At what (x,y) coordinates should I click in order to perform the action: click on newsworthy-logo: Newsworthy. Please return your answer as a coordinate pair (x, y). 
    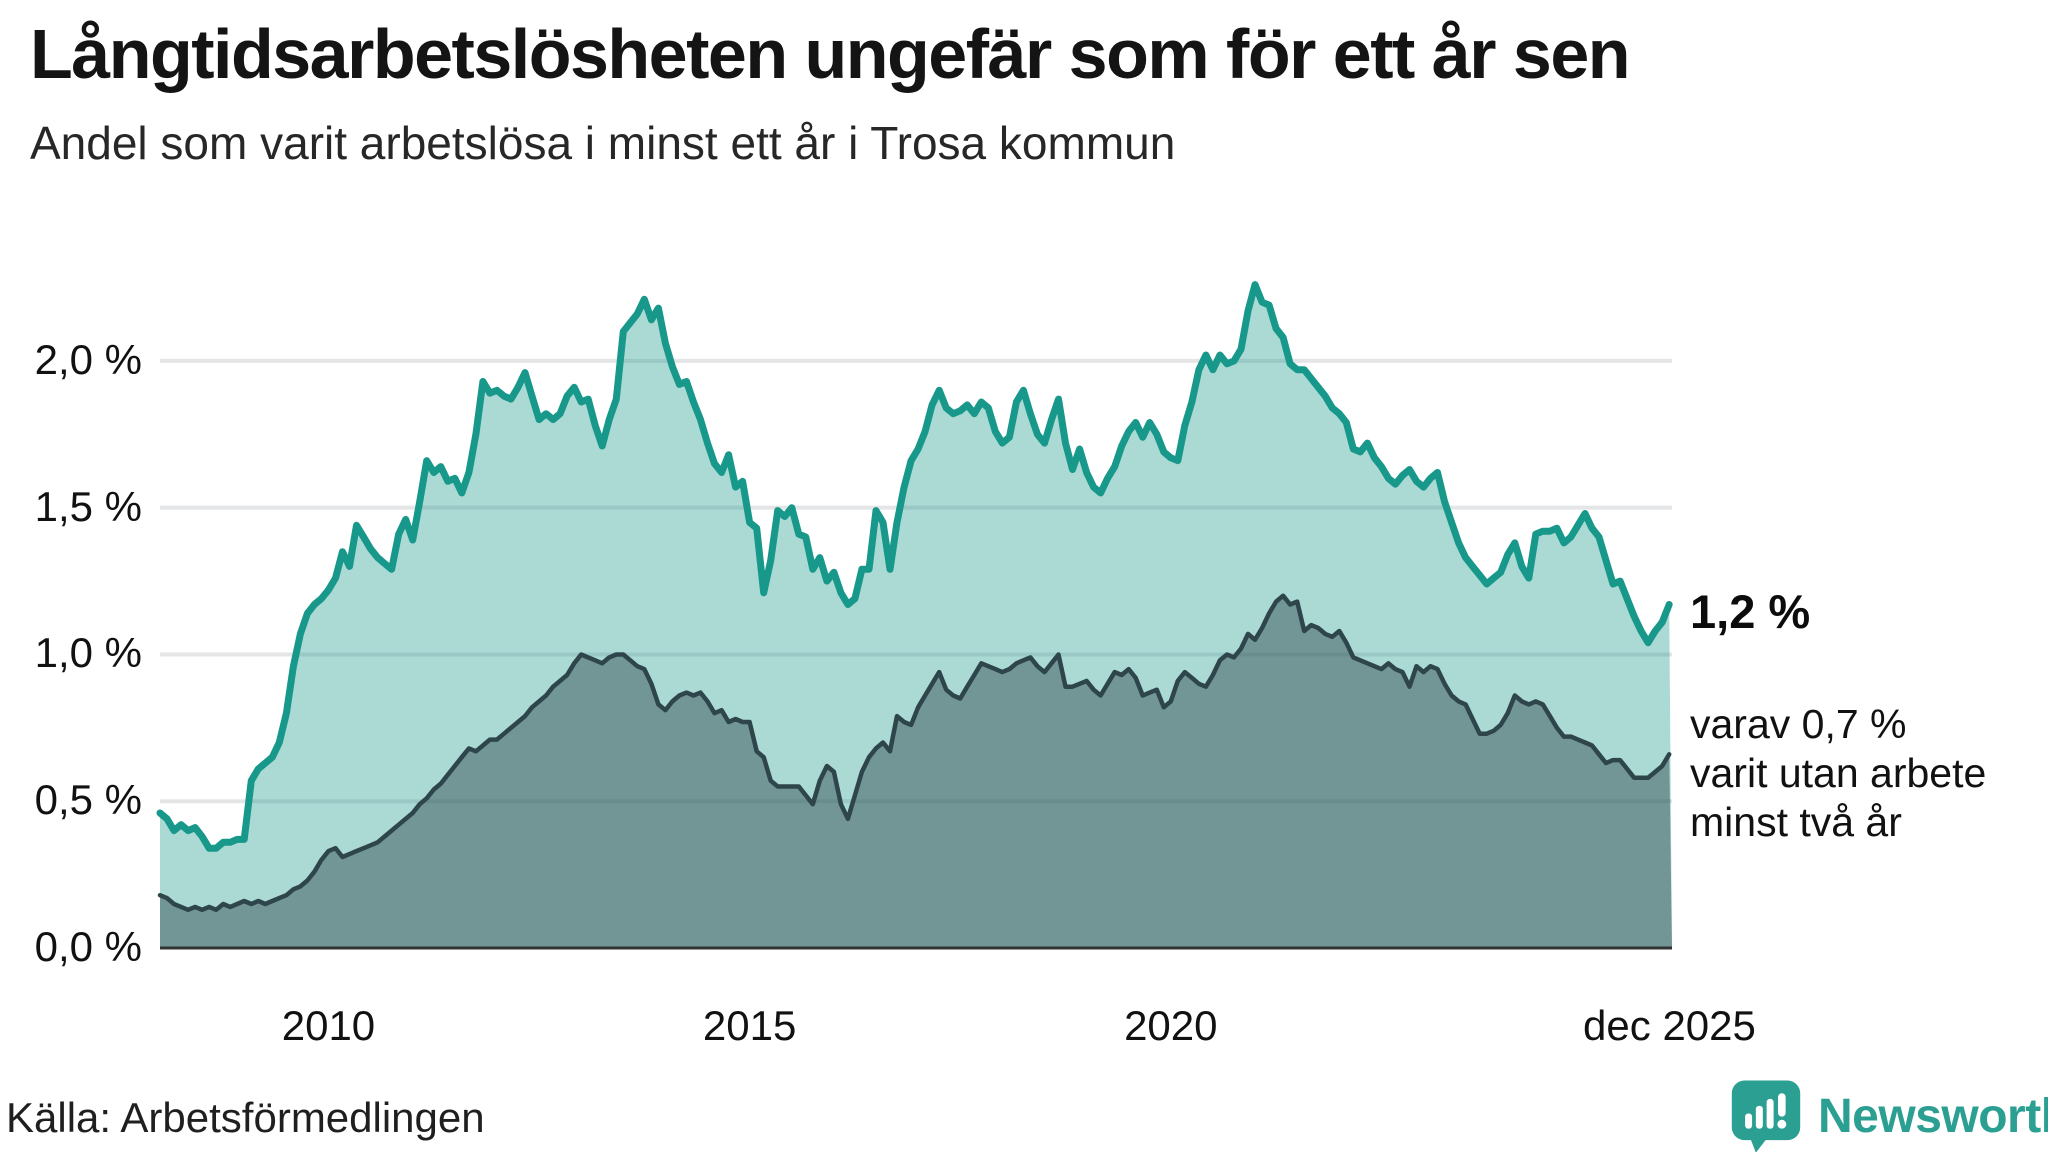
    Looking at the image, I should click on (1888, 1115).